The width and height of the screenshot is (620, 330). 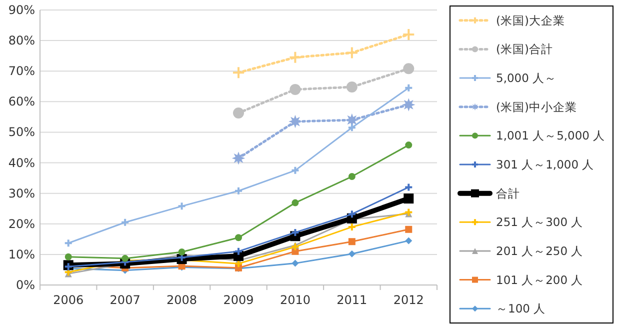 What do you see at coordinates (125, 300) in the screenshot?
I see `x-tick-label: 2007` at bounding box center [125, 300].